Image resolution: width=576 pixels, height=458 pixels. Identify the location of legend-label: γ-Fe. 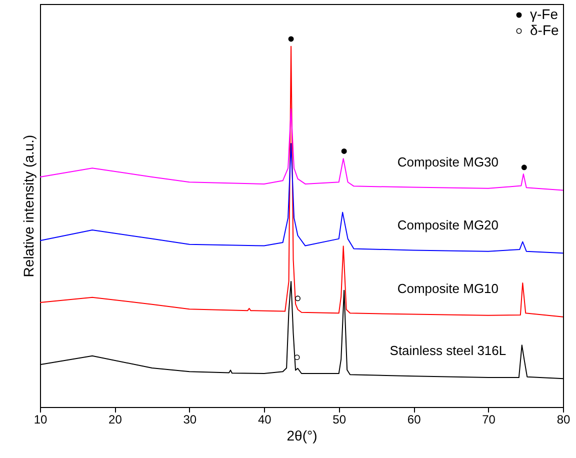
(544, 14).